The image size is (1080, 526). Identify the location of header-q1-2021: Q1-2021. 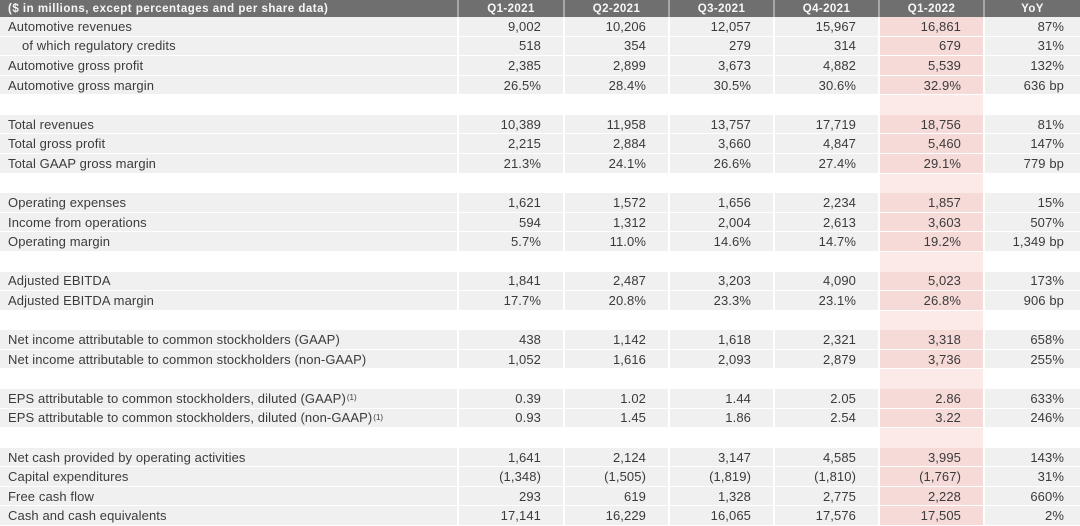
(510, 8).